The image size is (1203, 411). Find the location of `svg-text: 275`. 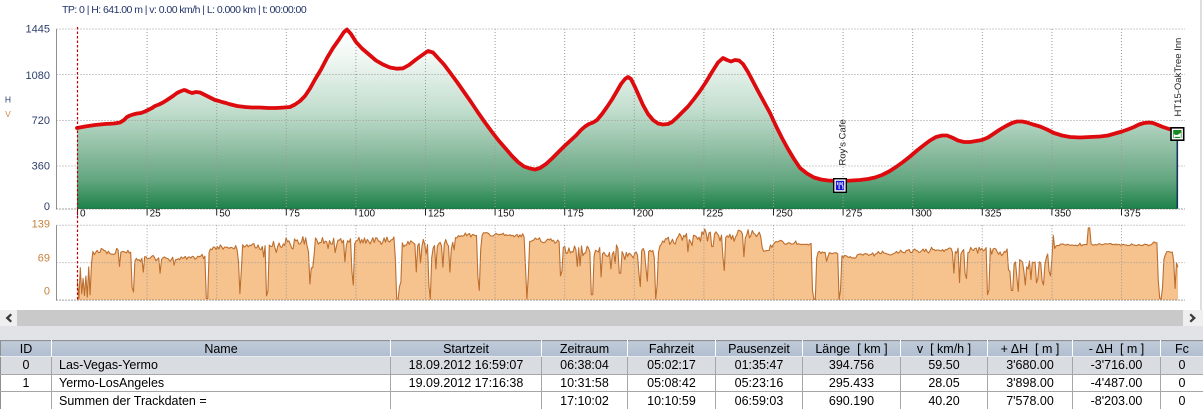

svg-text: 275 is located at coordinates (854, 214).